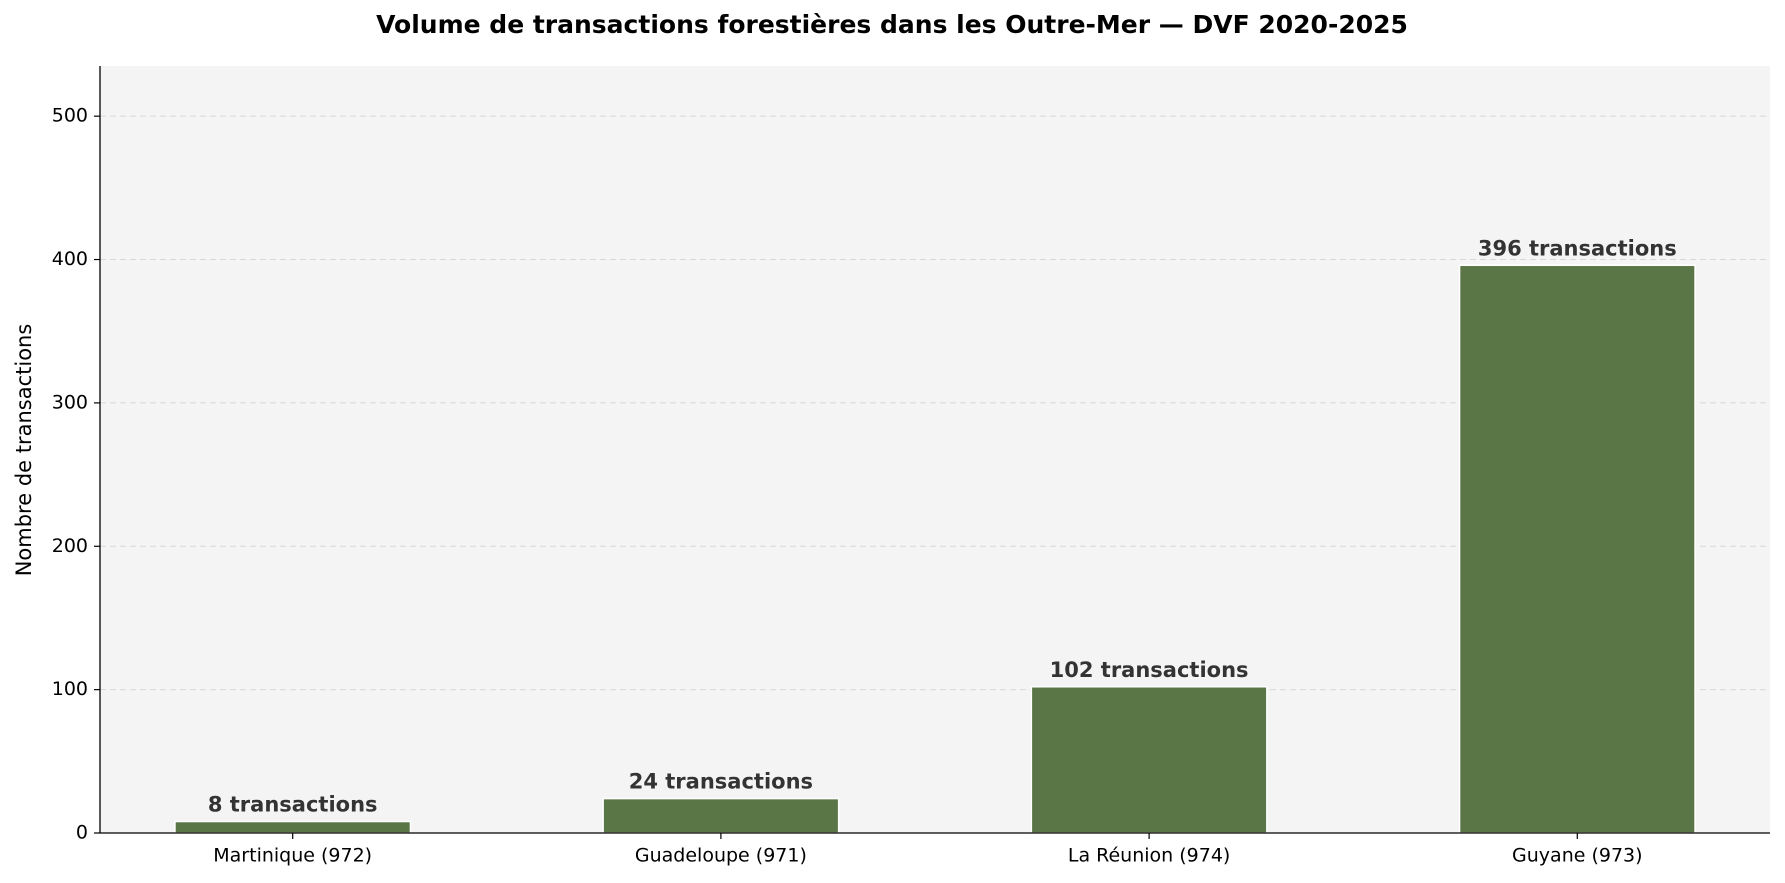  I want to click on y-tick-label: 100, so click(70, 689).